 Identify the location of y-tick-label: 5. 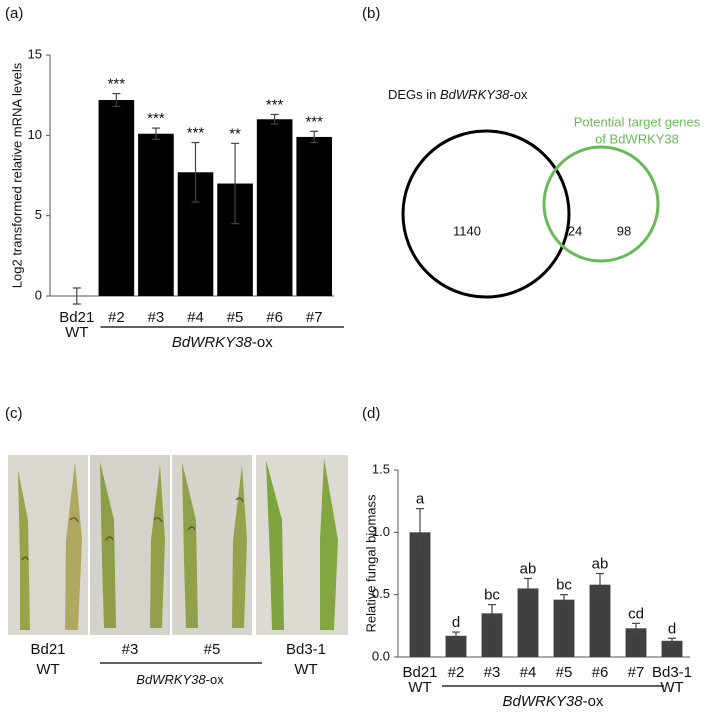
(38, 214).